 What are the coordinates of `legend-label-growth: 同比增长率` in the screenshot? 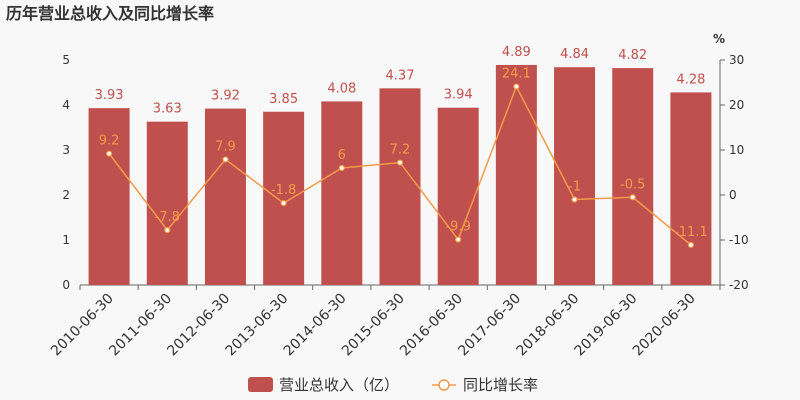 It's located at (500, 385).